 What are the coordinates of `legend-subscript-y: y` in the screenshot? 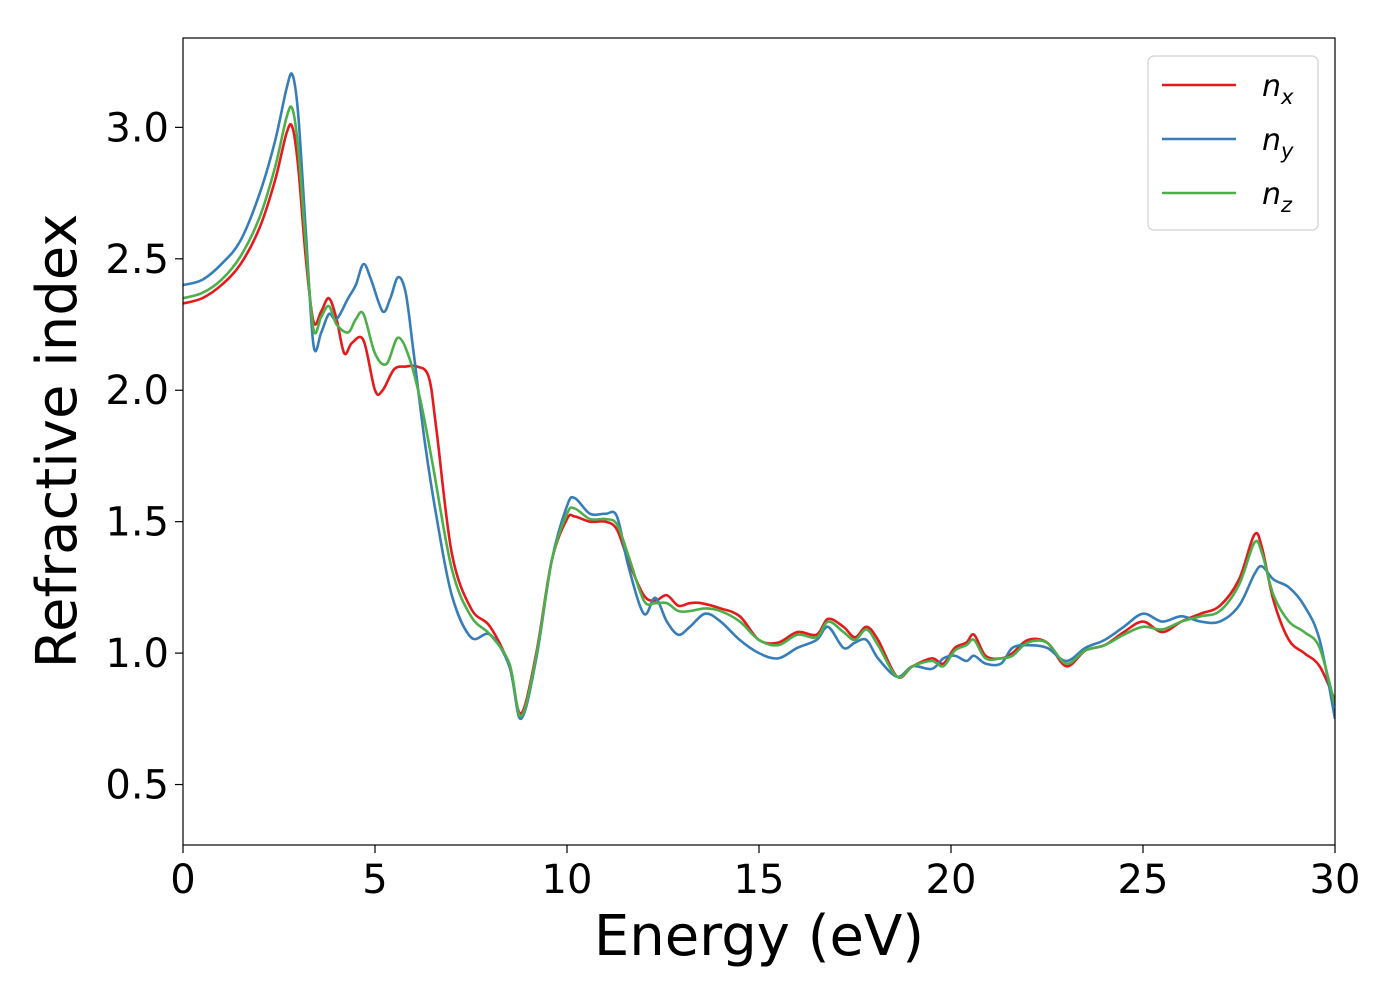 It's located at (1287, 151).